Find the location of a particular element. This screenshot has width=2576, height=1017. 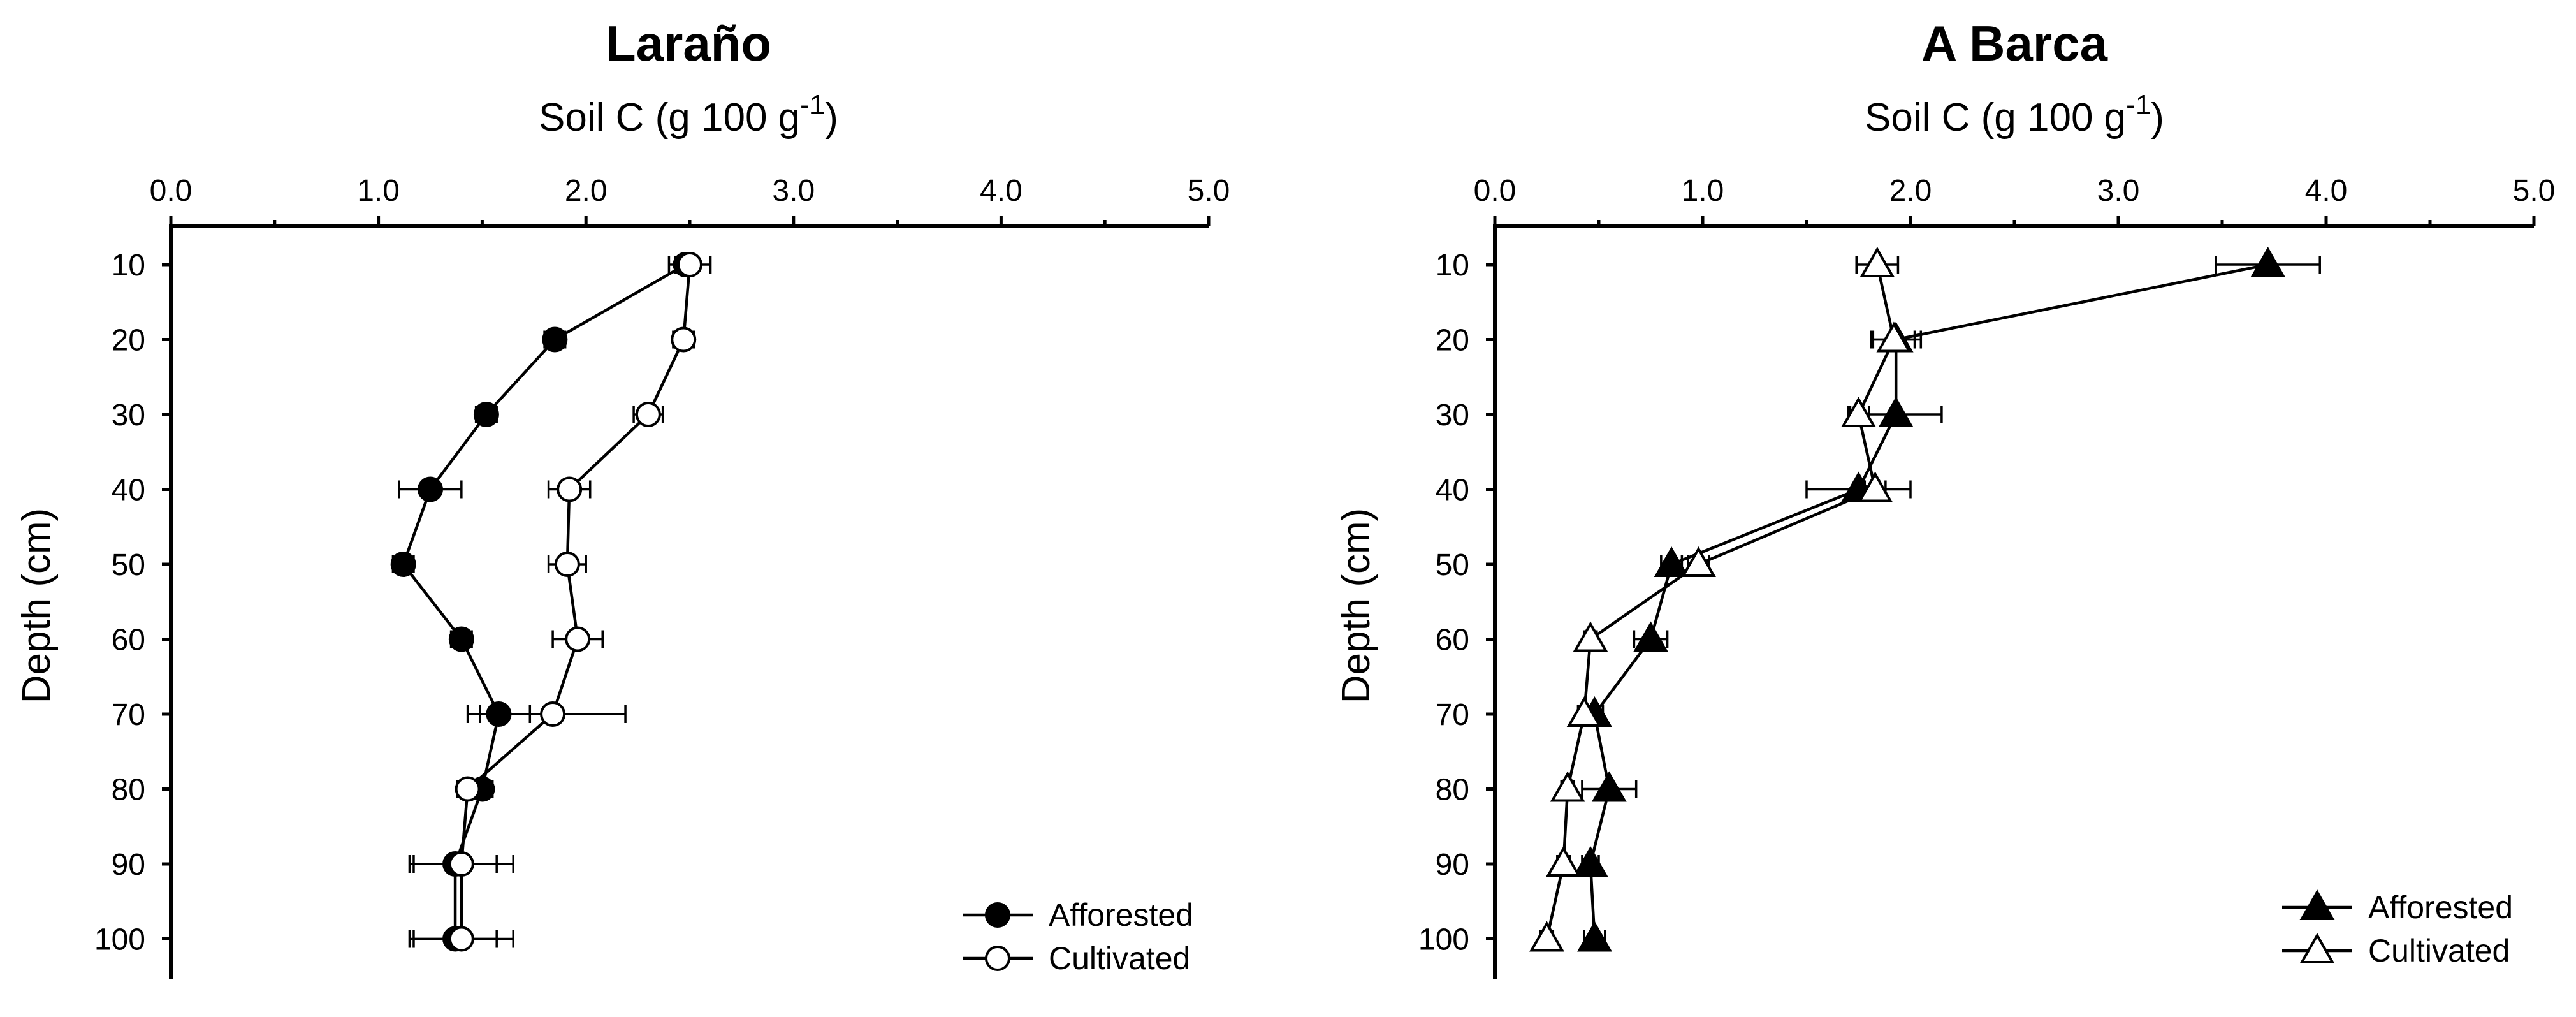

chart-title: A Barca is located at coordinates (2014, 43).